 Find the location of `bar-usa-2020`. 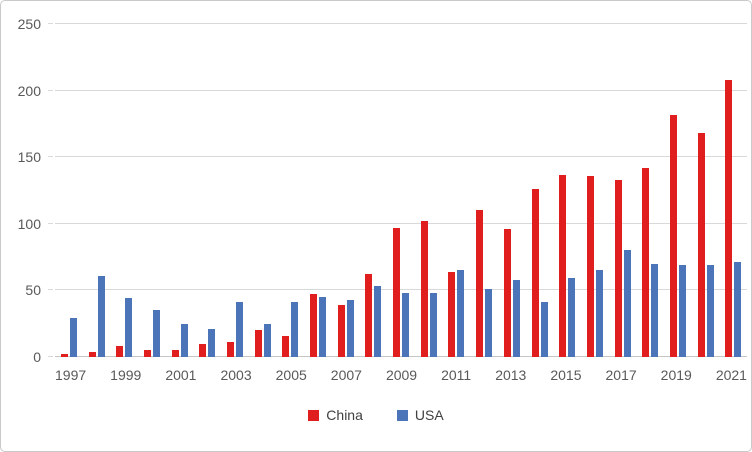

bar-usa-2020 is located at coordinates (710, 311).